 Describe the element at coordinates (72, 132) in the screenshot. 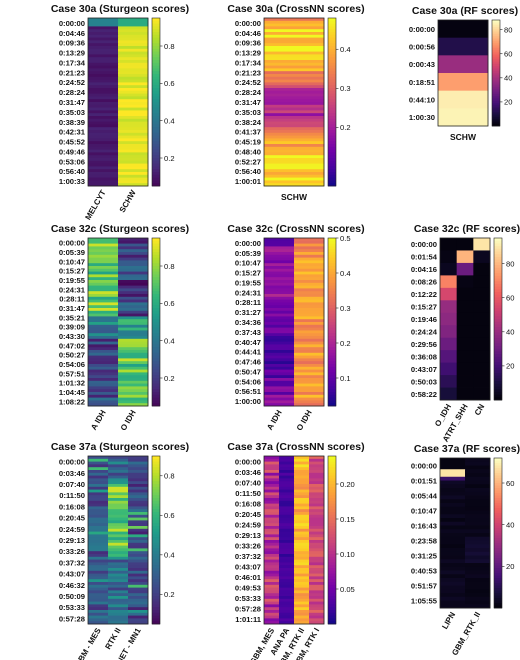

I see `row-label: 0:42:31` at that location.